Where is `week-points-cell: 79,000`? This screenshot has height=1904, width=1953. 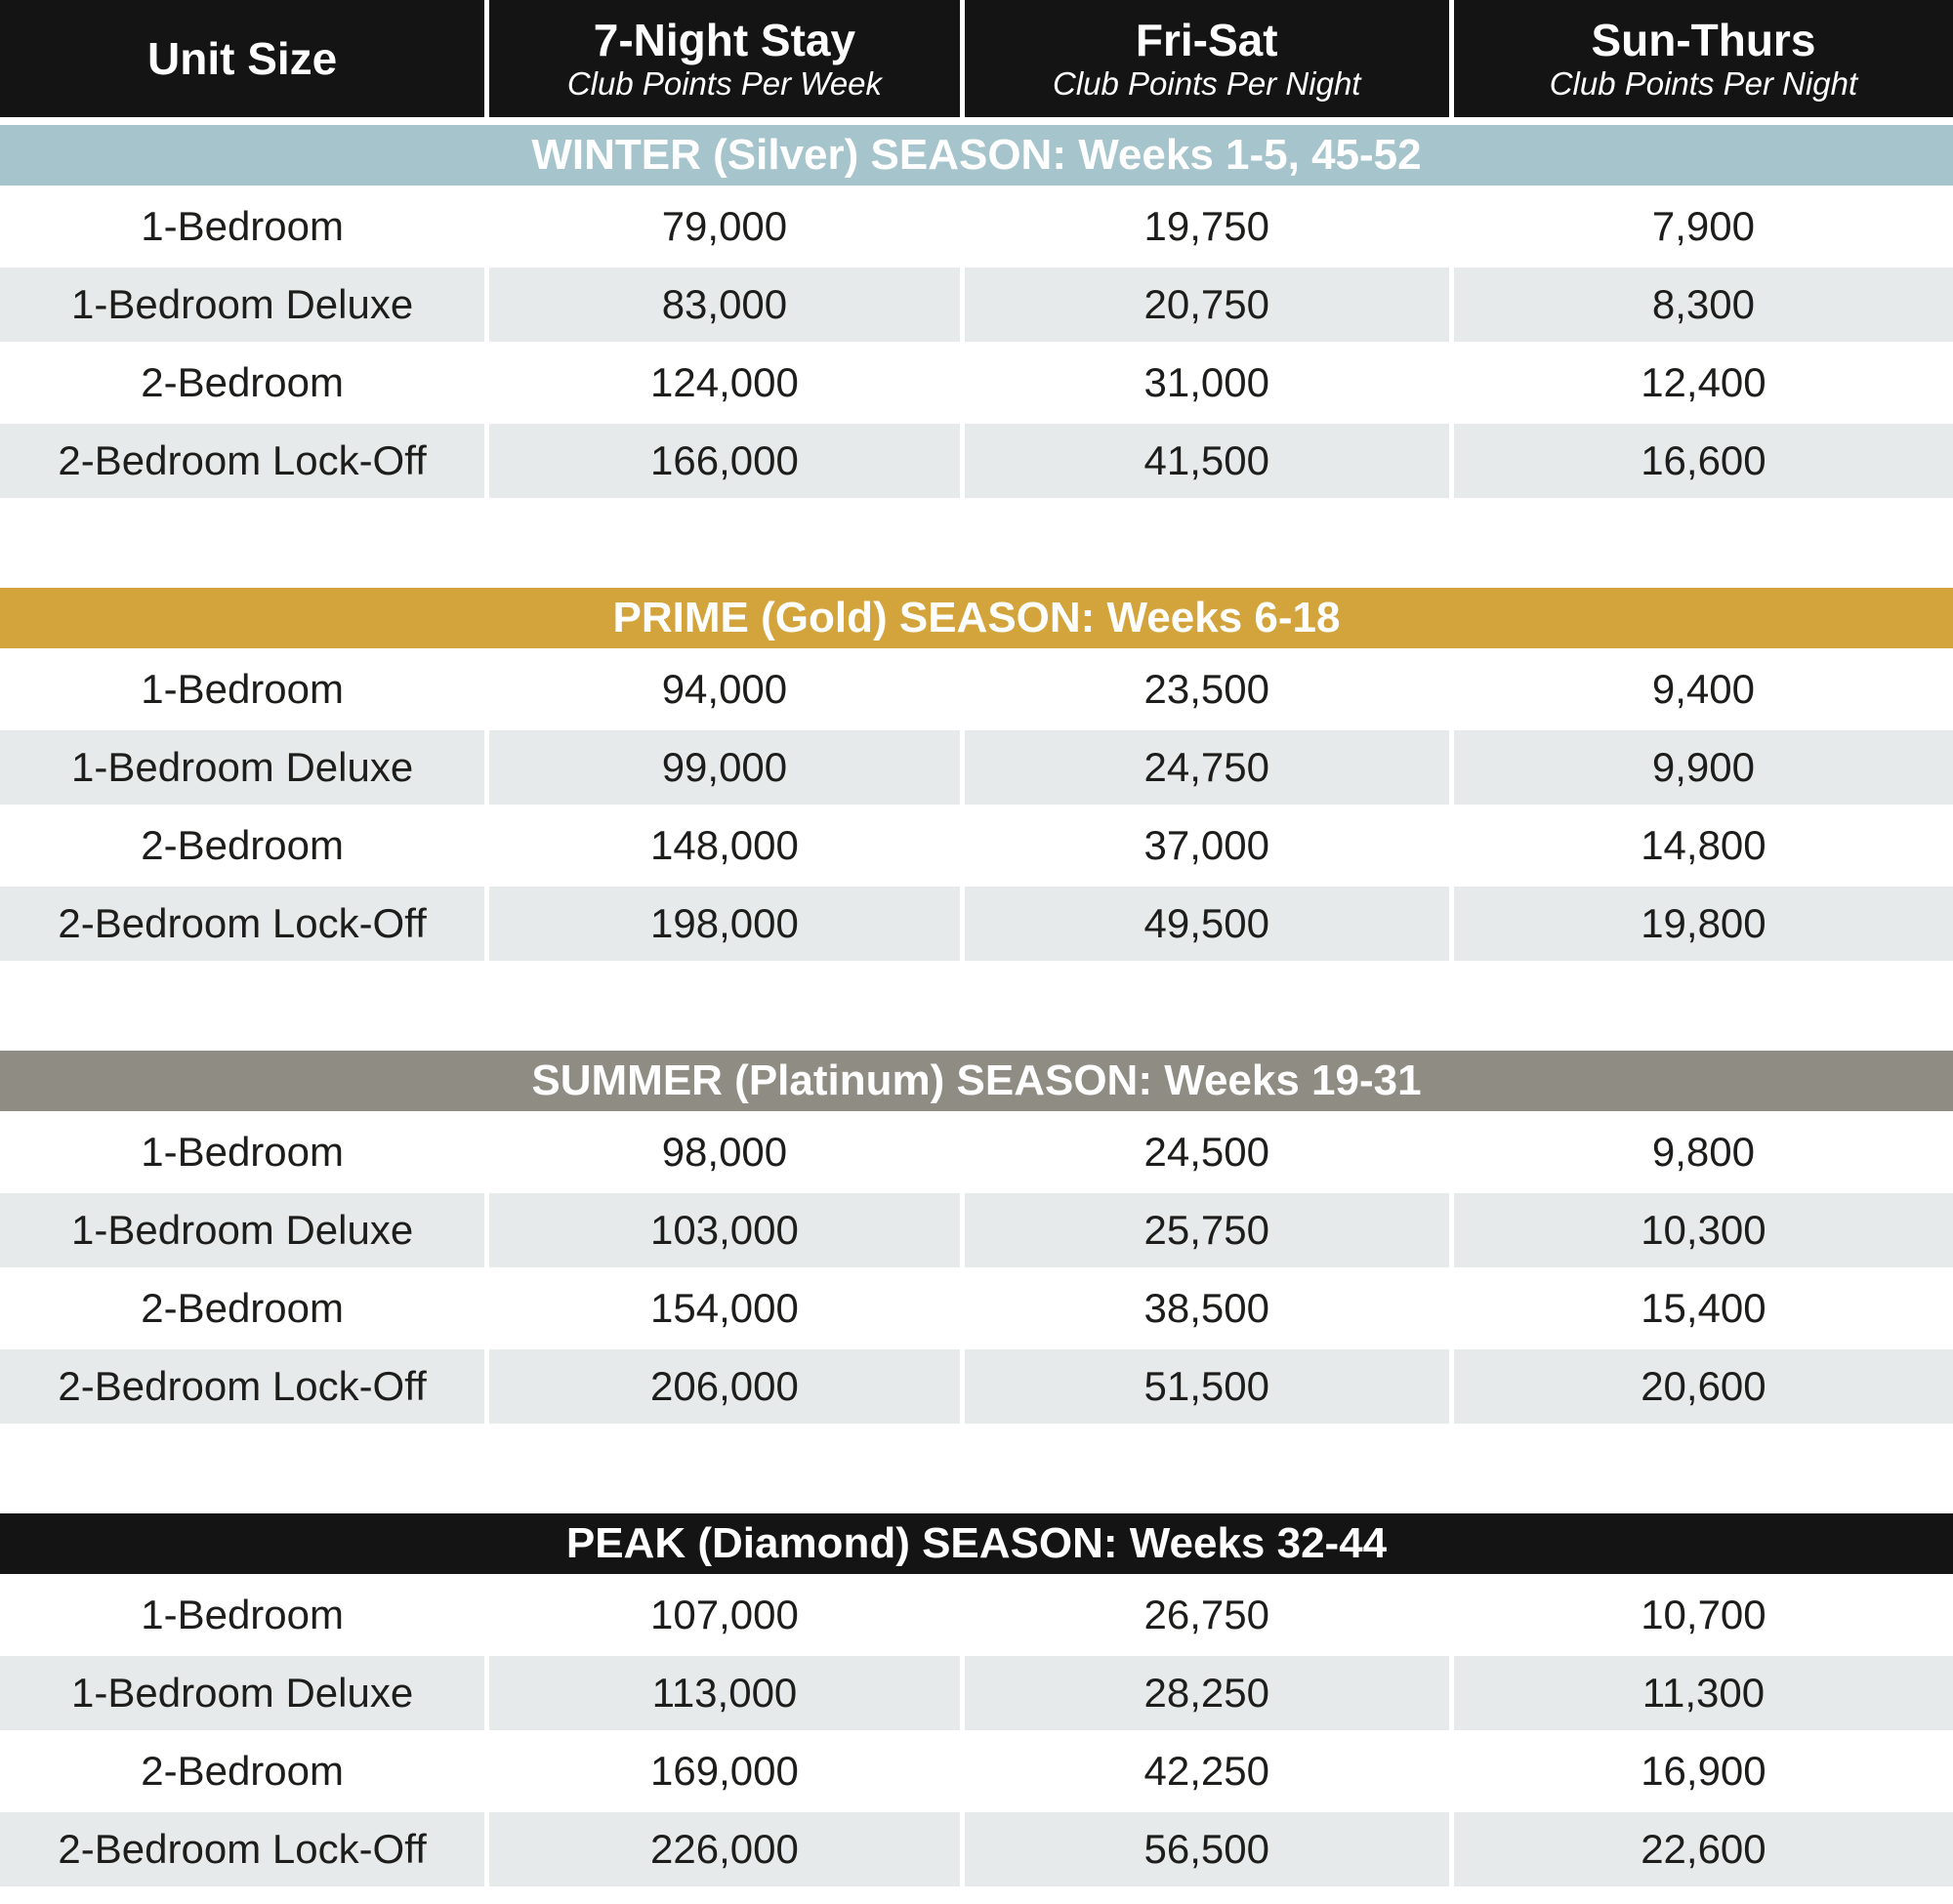 week-points-cell: 79,000 is located at coordinates (724, 226).